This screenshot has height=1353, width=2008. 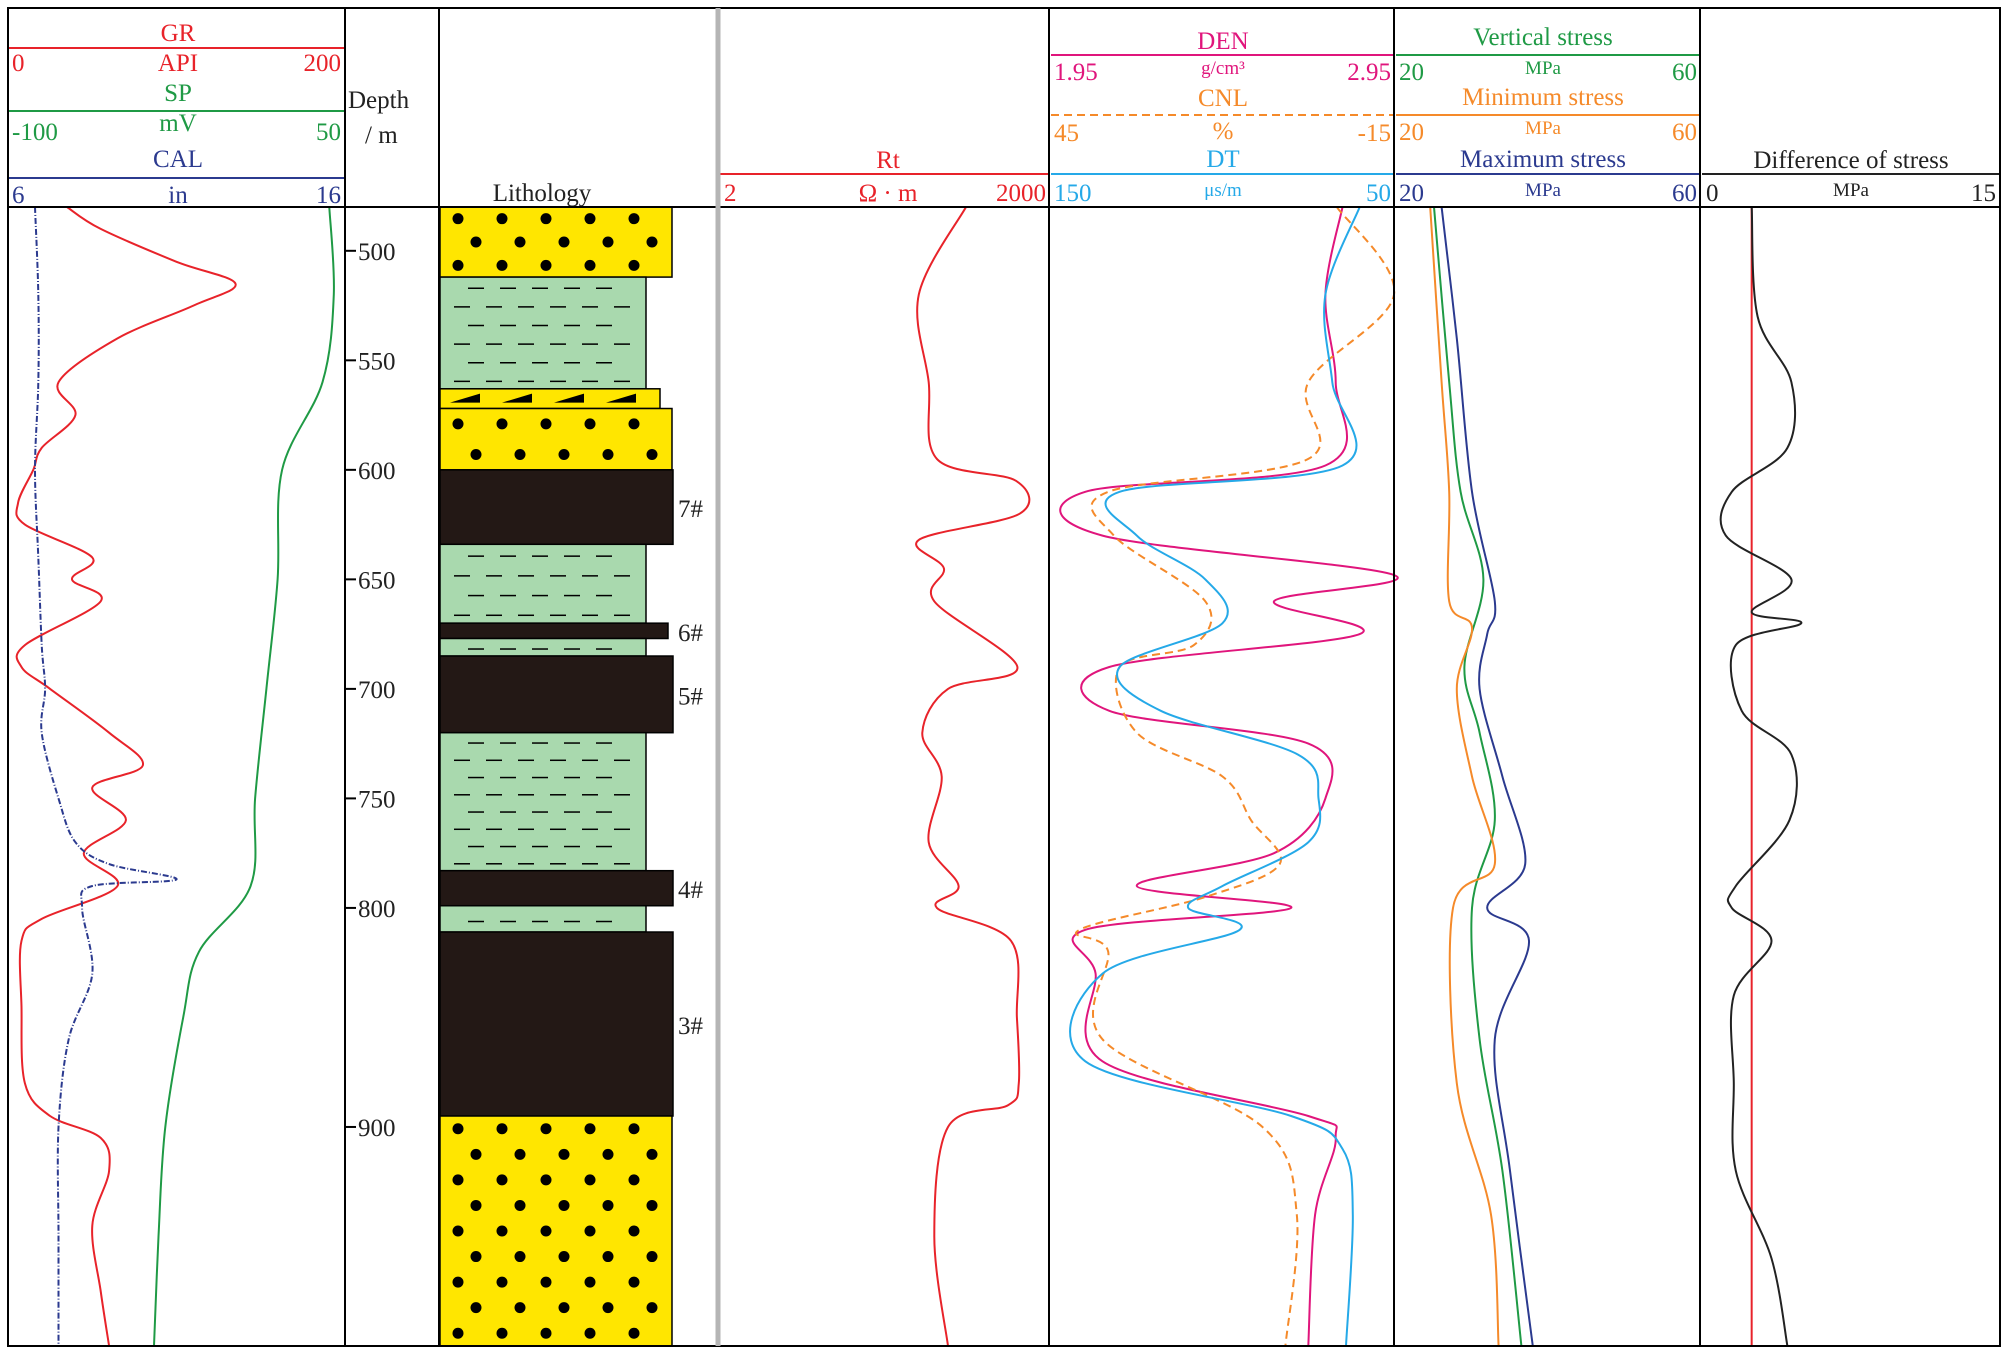 I want to click on cal-left: 6, so click(x=18, y=195).